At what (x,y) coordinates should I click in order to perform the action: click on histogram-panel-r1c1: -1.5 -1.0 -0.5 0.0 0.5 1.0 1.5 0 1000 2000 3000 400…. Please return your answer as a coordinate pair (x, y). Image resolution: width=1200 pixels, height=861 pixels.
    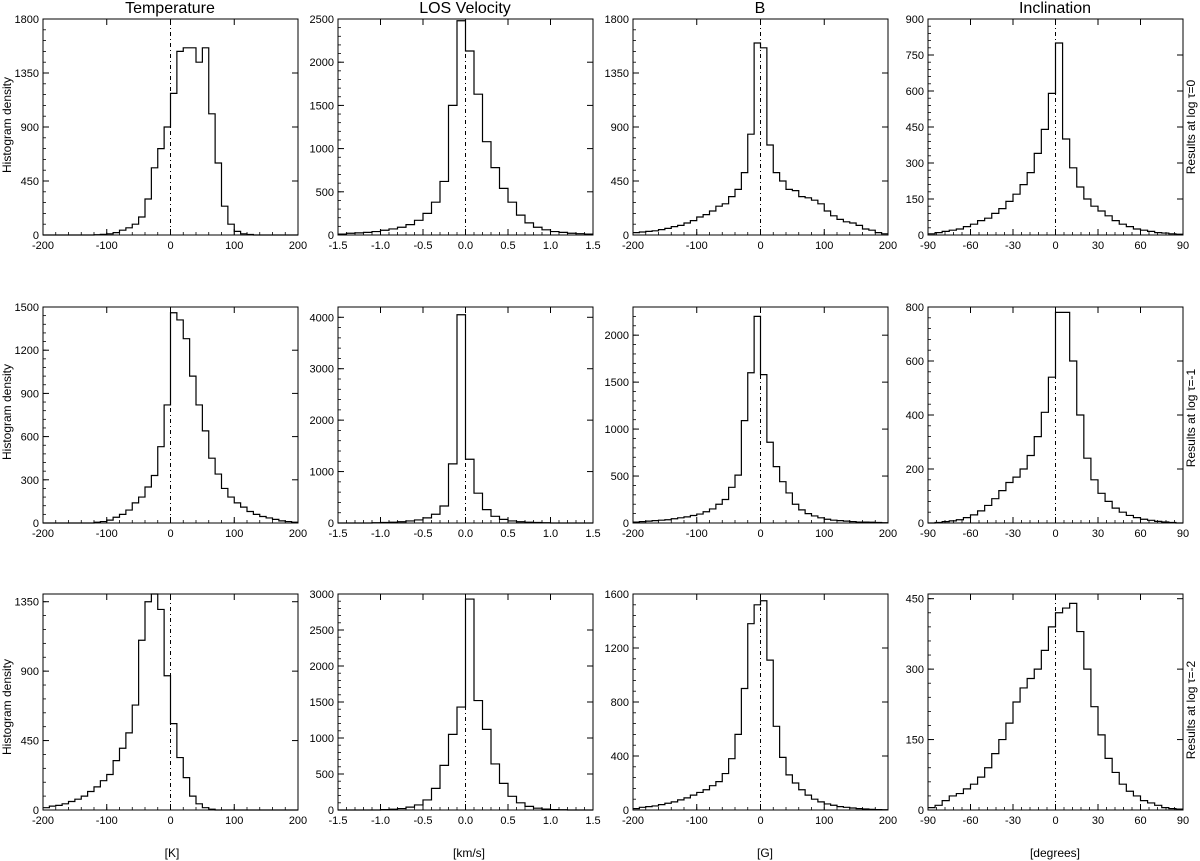
    Looking at the image, I should click on (455, 423).